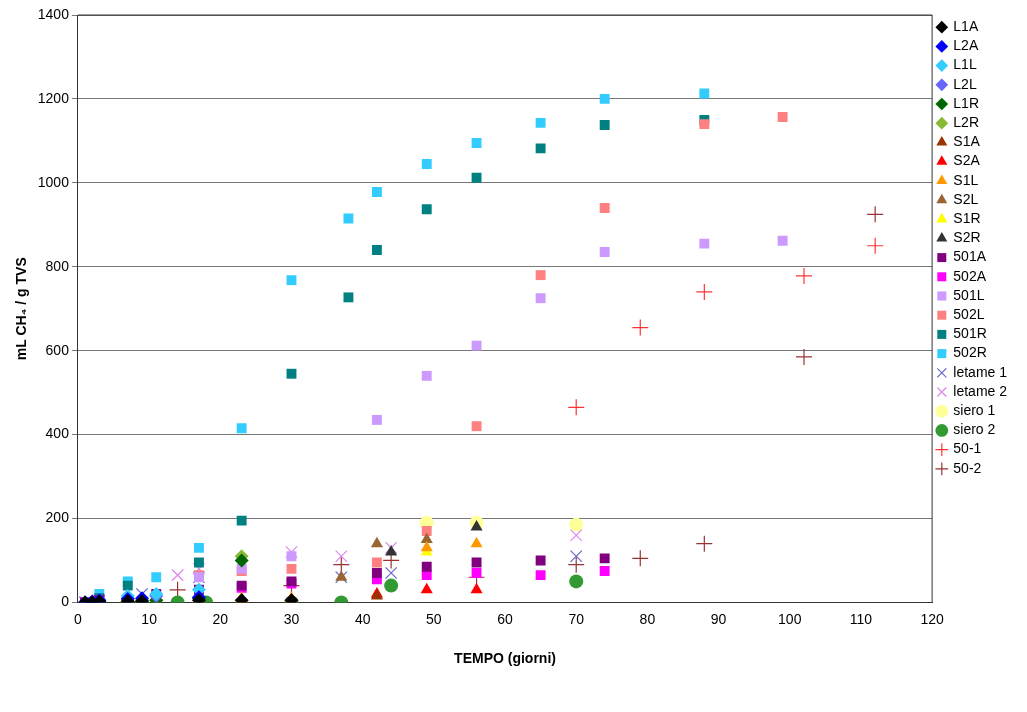 The width and height of the screenshot is (1027, 712). I want to click on x-tick-label: 110, so click(861, 618).